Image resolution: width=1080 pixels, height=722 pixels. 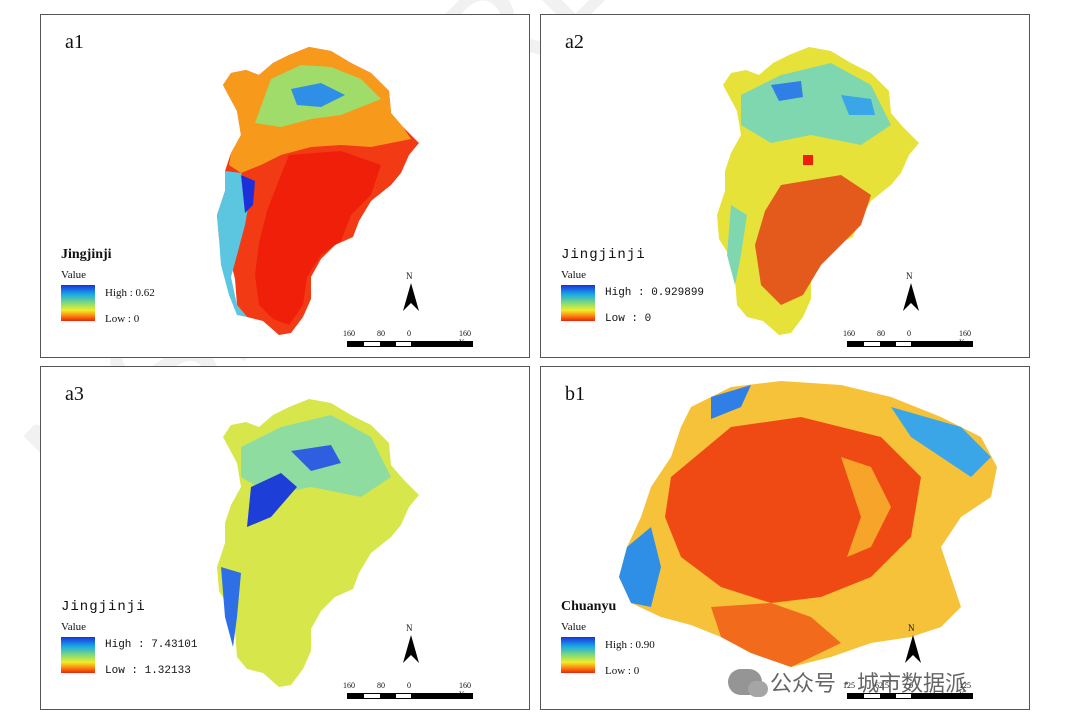 I want to click on legend: Jingjinji Value High : 0.62 Low : 0, so click(x=108, y=286).